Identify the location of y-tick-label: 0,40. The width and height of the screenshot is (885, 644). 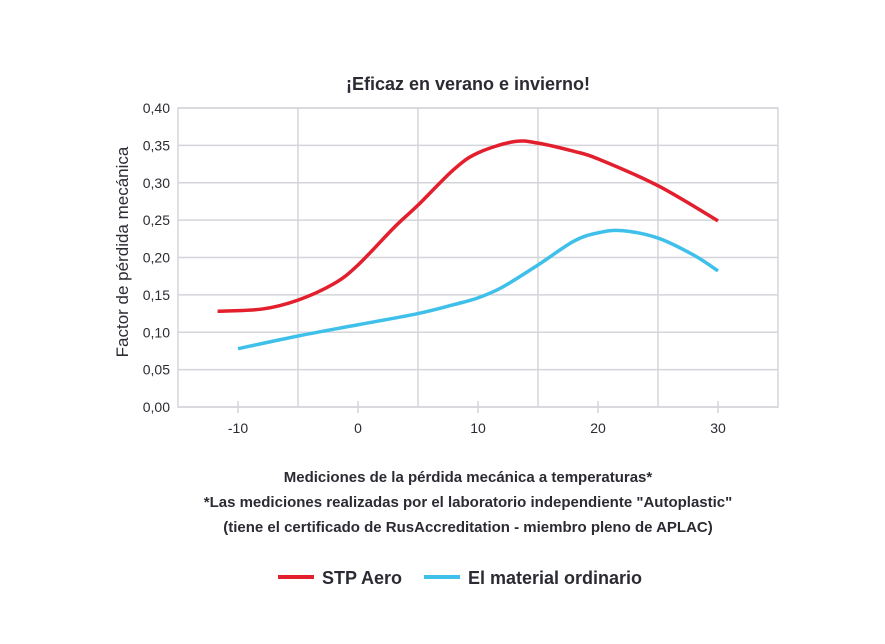
(156, 108).